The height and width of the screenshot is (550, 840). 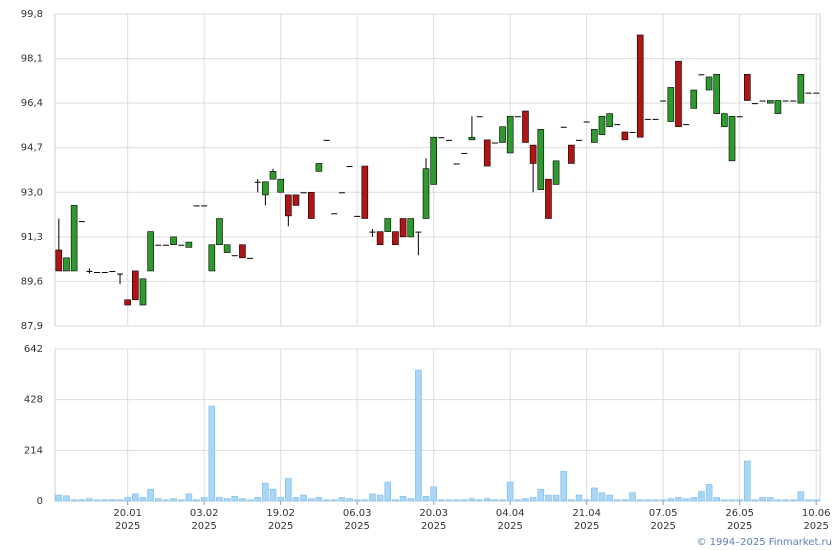 What do you see at coordinates (33, 349) in the screenshot?
I see `volume-tick-label: 642` at bounding box center [33, 349].